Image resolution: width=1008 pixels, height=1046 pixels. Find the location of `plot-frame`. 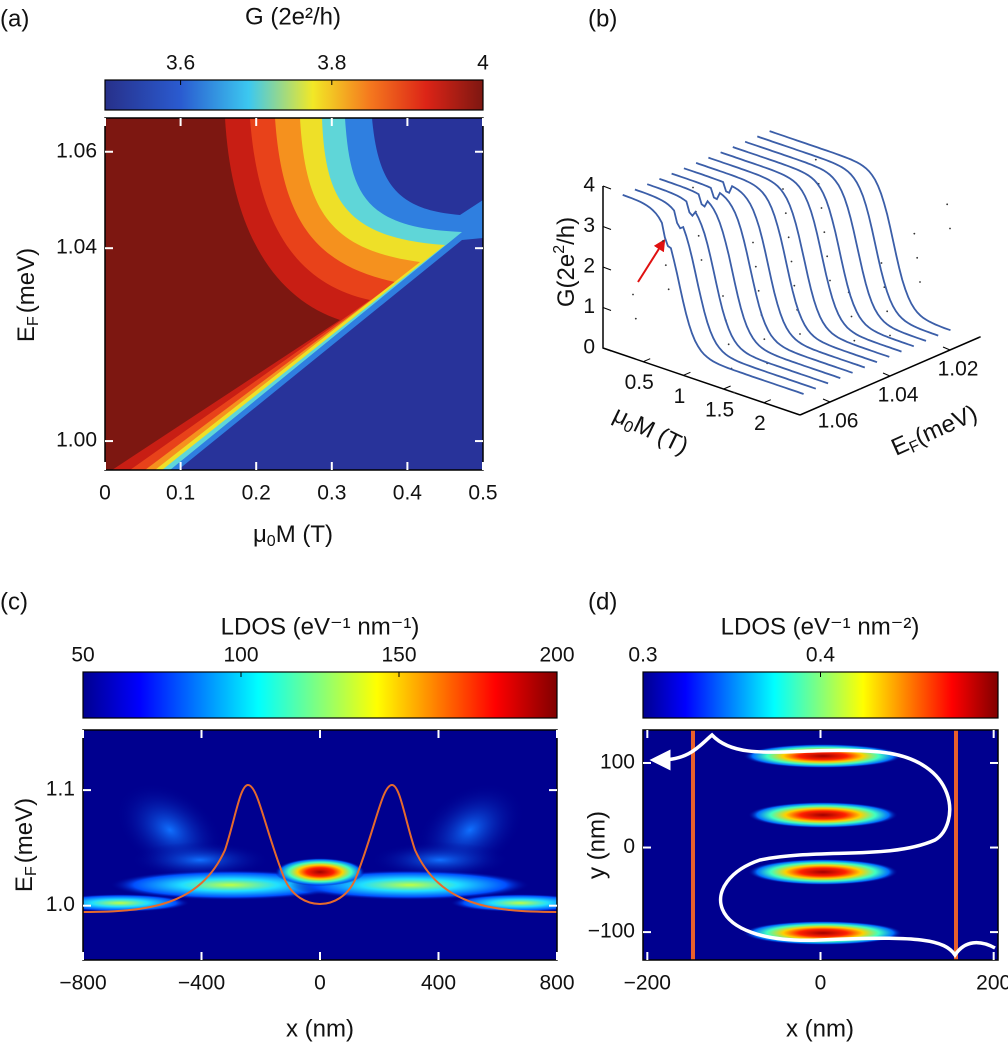

plot-frame is located at coordinates (294, 294).